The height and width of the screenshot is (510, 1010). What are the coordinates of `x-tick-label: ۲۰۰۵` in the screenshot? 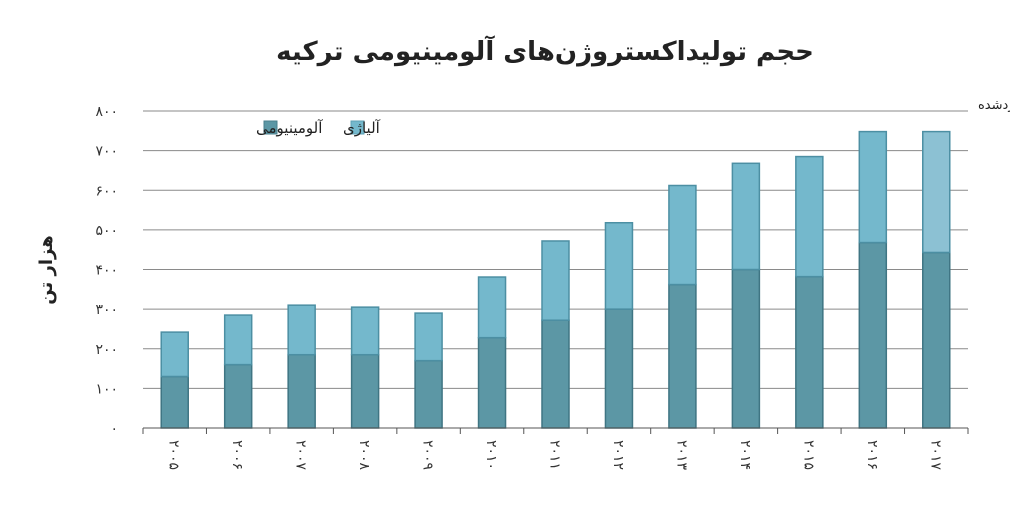 It's located at (174, 455).